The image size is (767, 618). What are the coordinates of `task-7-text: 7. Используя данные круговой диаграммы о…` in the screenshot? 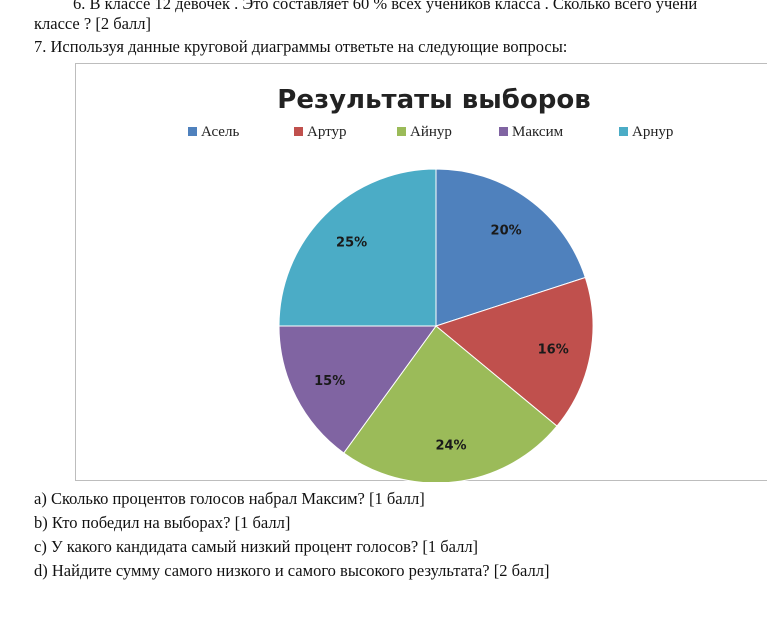 It's located at (301, 46).